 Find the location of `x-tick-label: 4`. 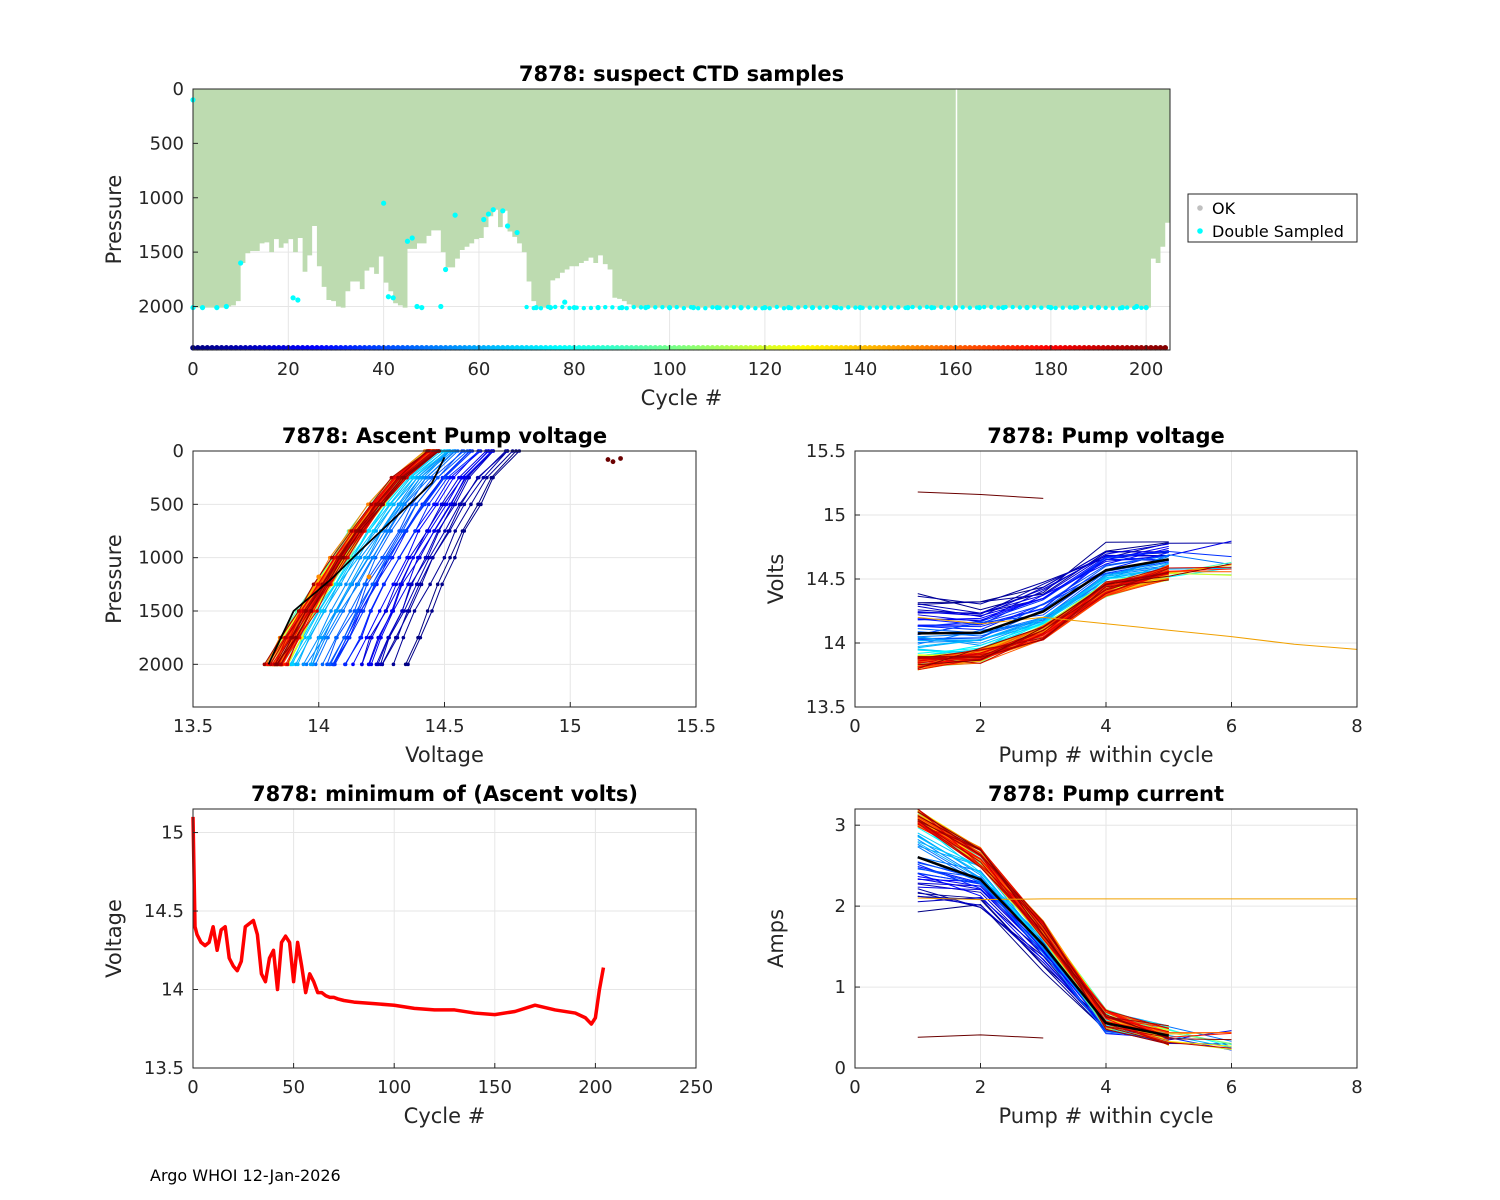

x-tick-label: 4 is located at coordinates (1105, 1087).